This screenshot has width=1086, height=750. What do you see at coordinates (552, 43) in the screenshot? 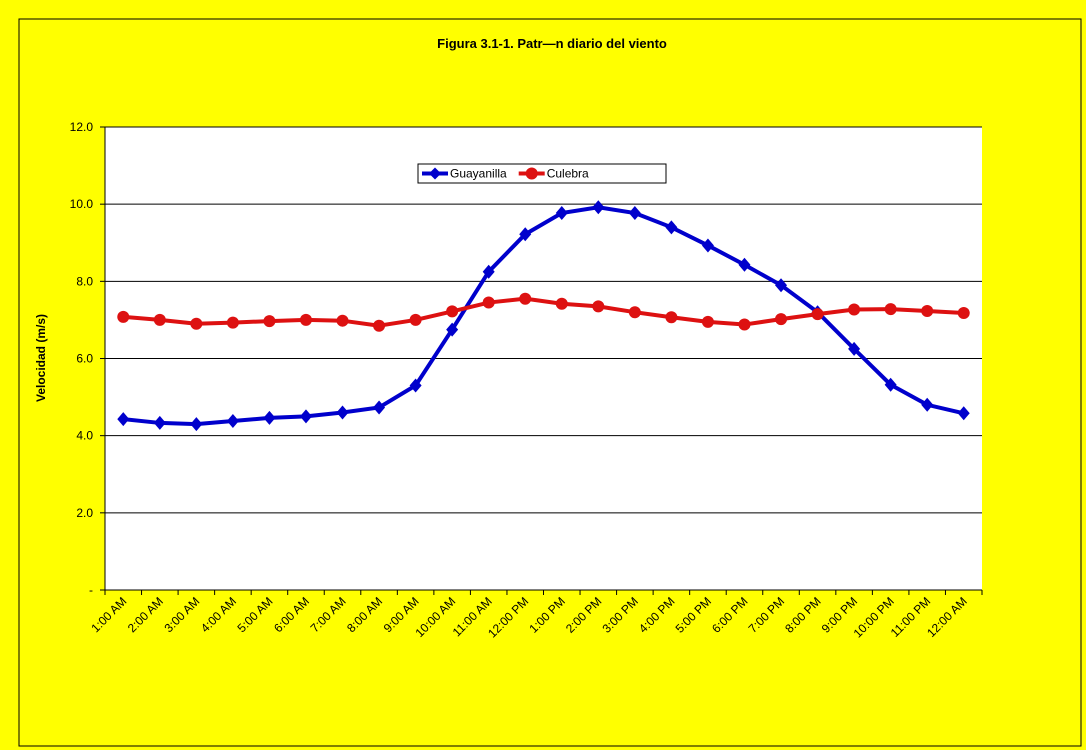
I see `chart-title: Figura 3.1-1. Patr—n diario del viento` at bounding box center [552, 43].